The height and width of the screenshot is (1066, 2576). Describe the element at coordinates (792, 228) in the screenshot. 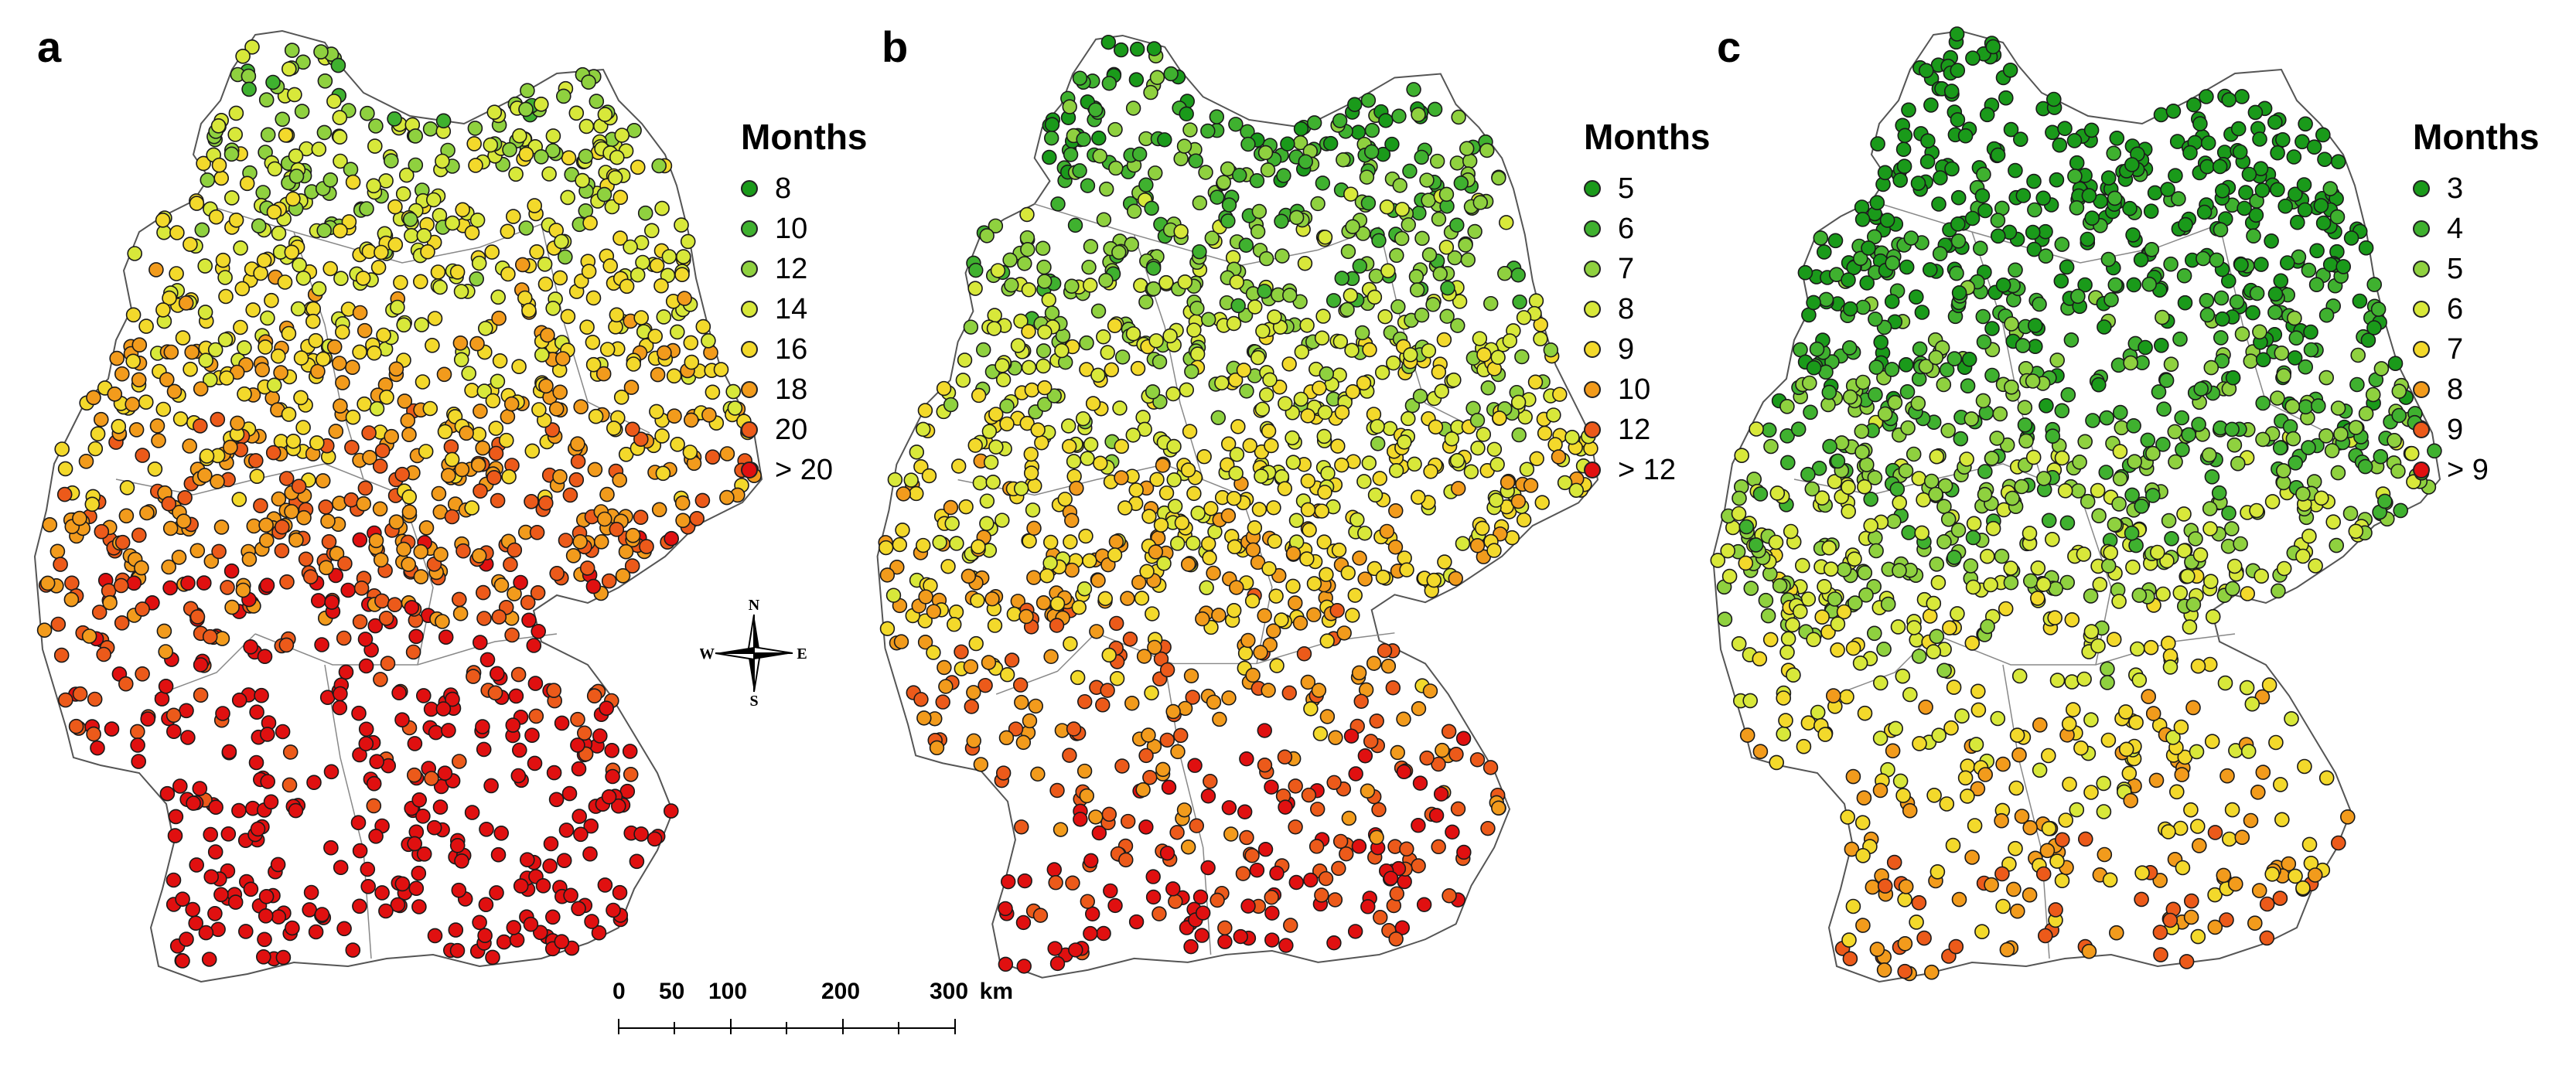

I see `legend-label: 10` at that location.